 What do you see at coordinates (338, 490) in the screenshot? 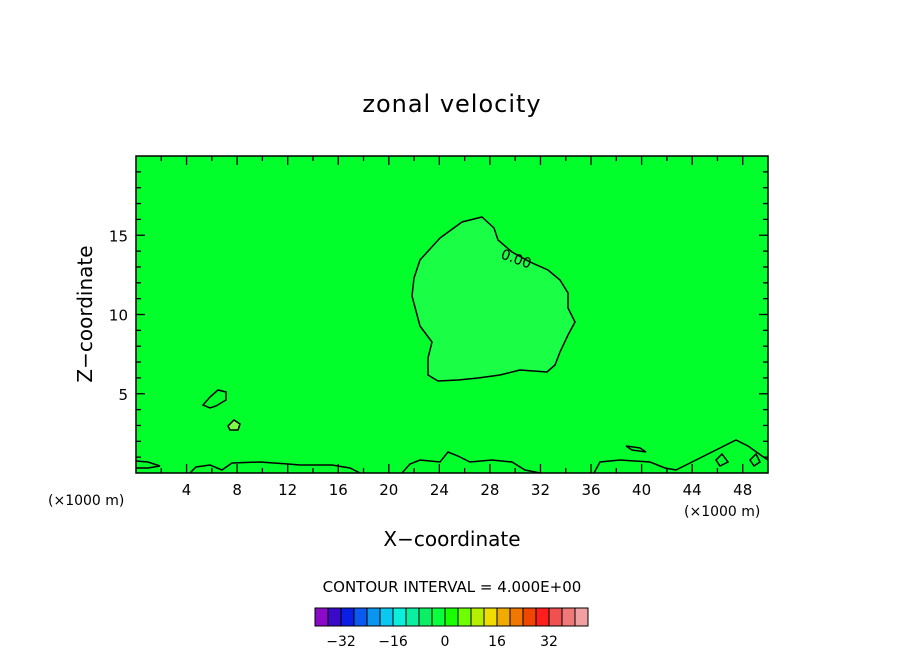
I see `x-tick-label: 16` at bounding box center [338, 490].